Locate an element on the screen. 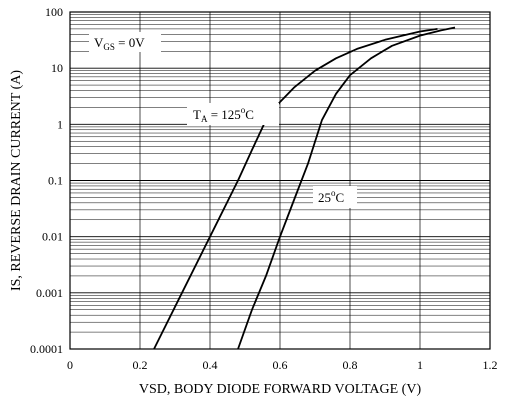 The height and width of the screenshot is (402, 509). ta125-annotation-rest: C is located at coordinates (249, 114).